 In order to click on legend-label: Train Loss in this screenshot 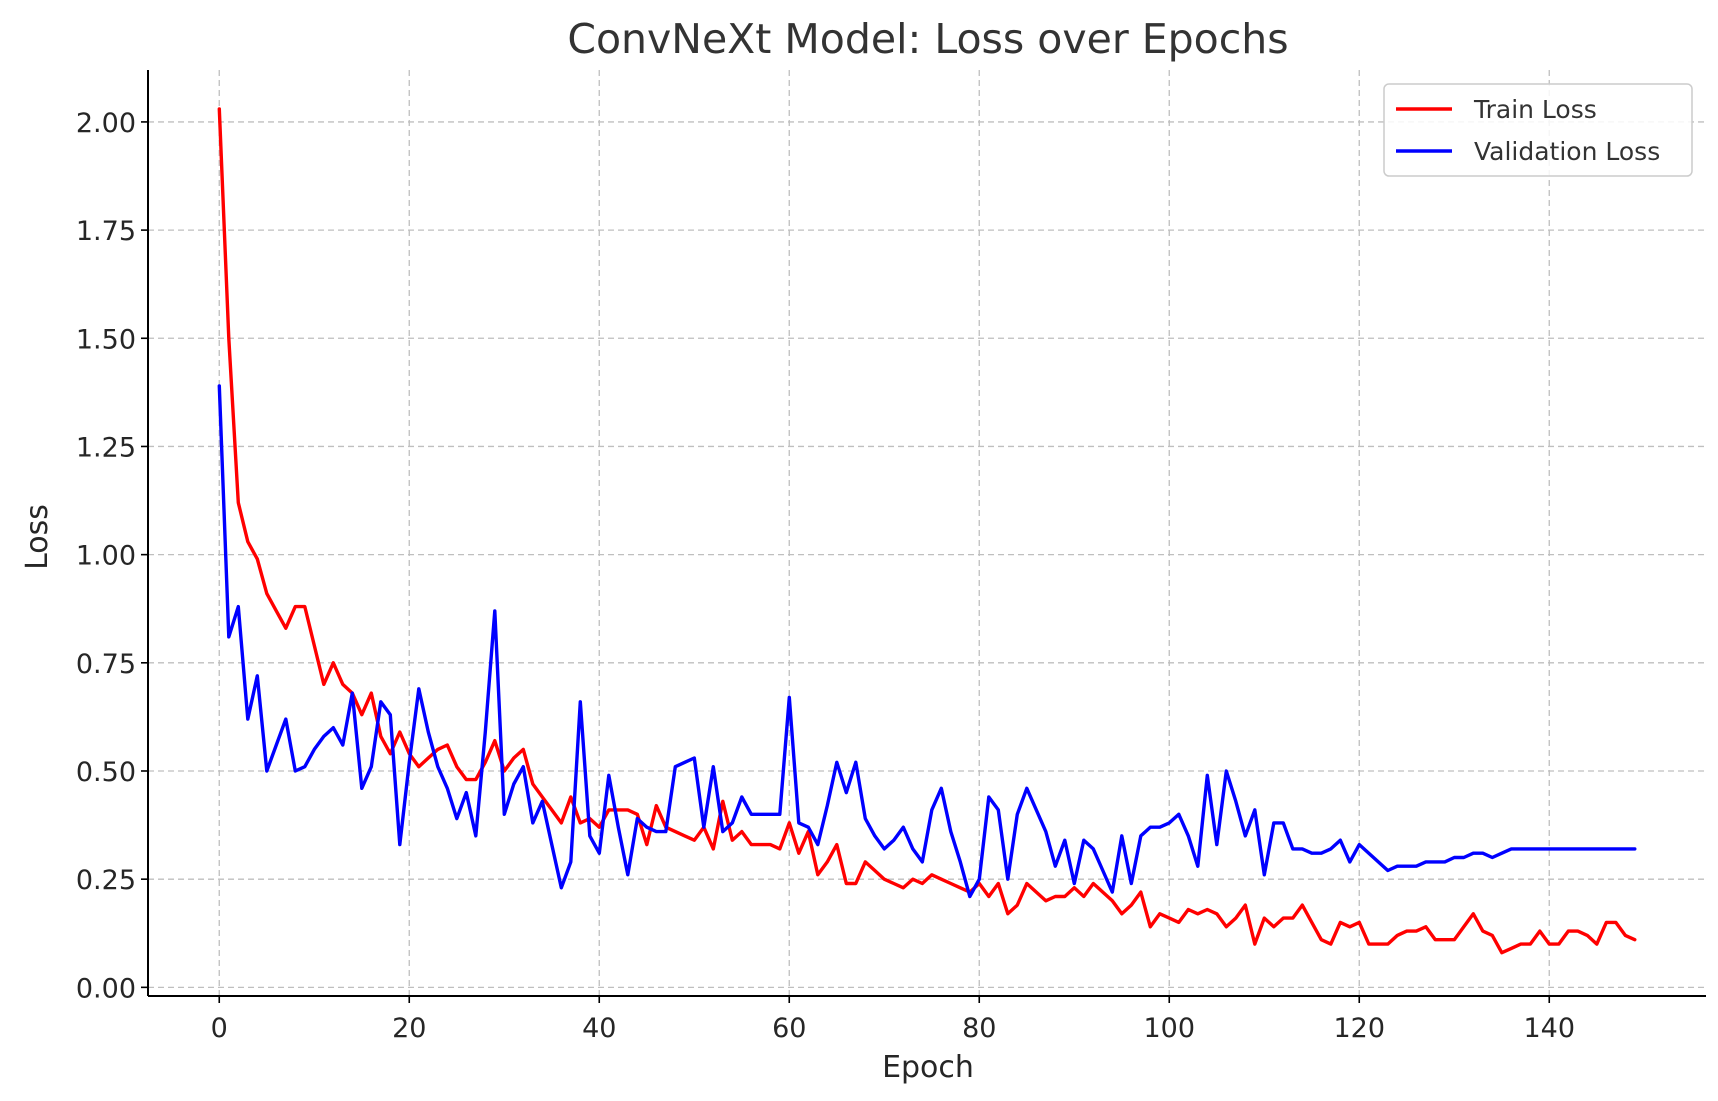, I will do `click(1535, 109)`.